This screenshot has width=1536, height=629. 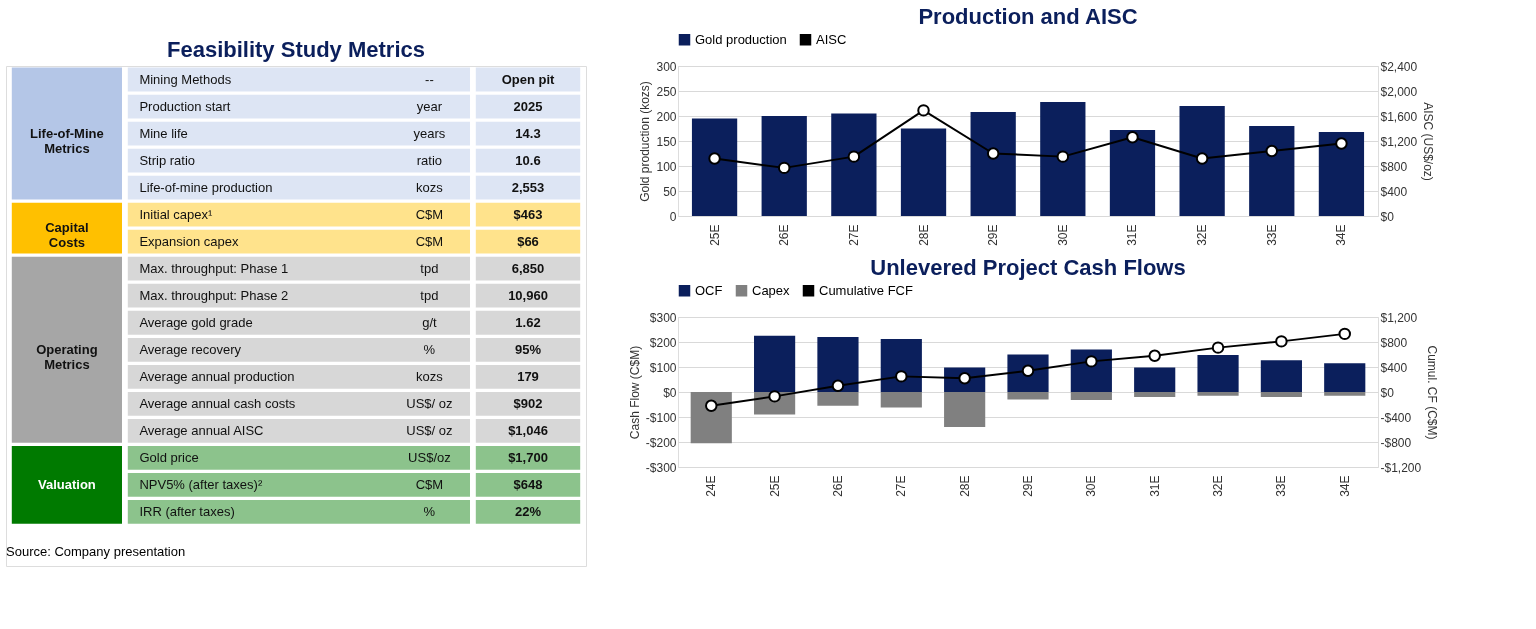 What do you see at coordinates (709, 290) in the screenshot?
I see `legend-label: OCF` at bounding box center [709, 290].